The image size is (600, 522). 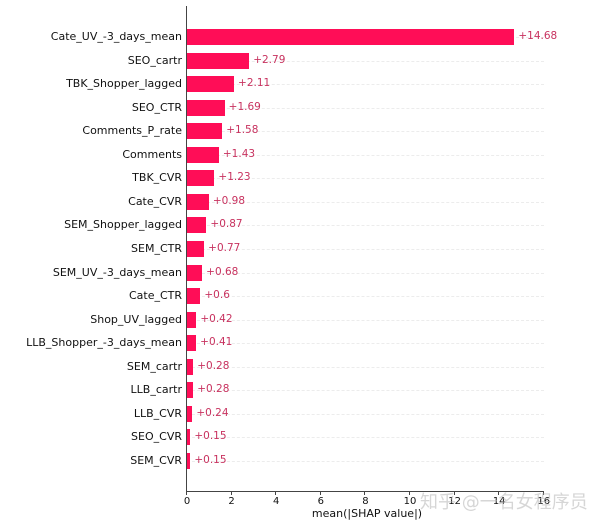 I want to click on y-axis-line, so click(x=186, y=249).